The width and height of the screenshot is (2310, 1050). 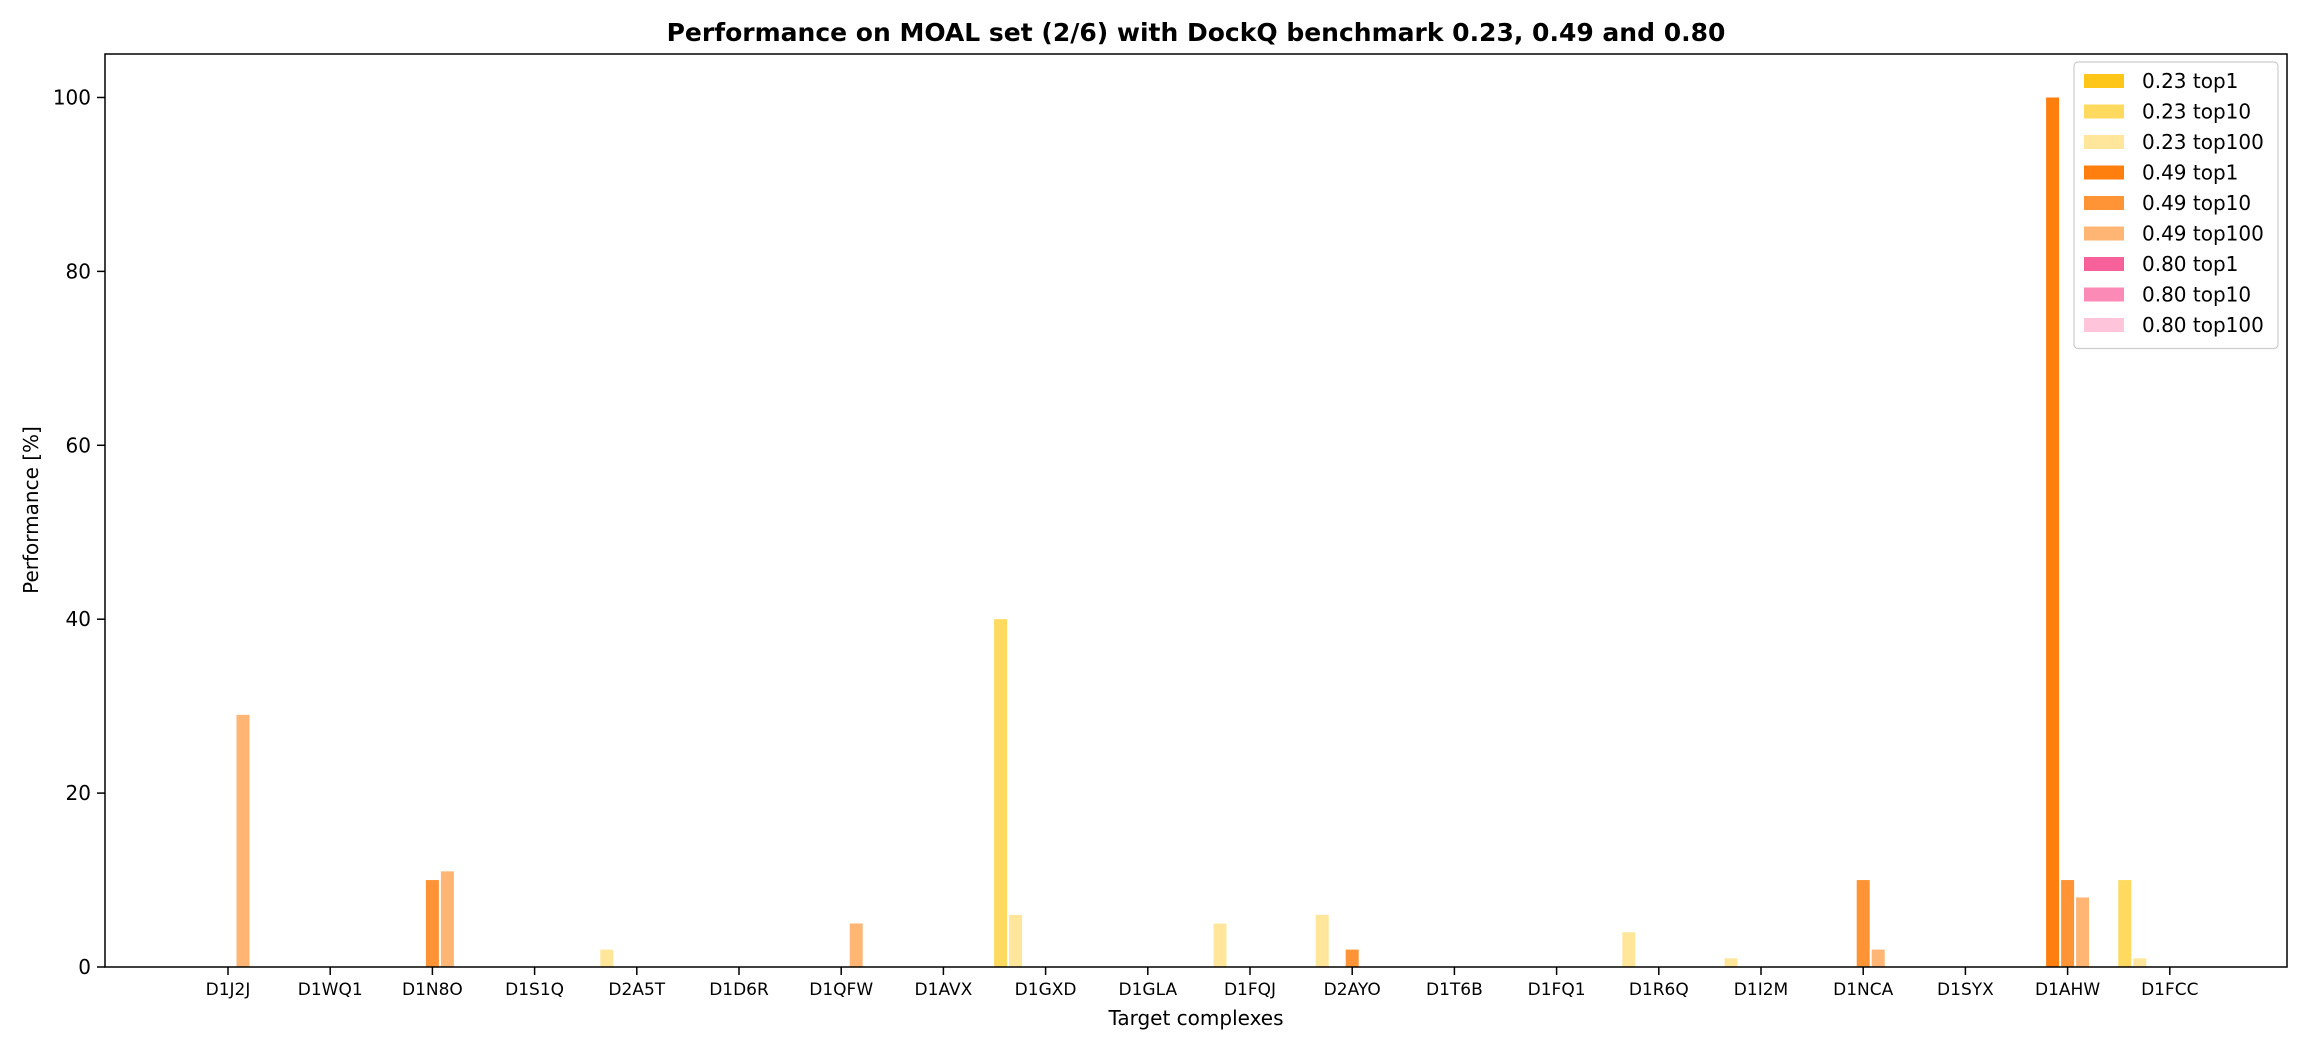 I want to click on bar-d1ahw-0-49-top100, so click(x=2083, y=932).